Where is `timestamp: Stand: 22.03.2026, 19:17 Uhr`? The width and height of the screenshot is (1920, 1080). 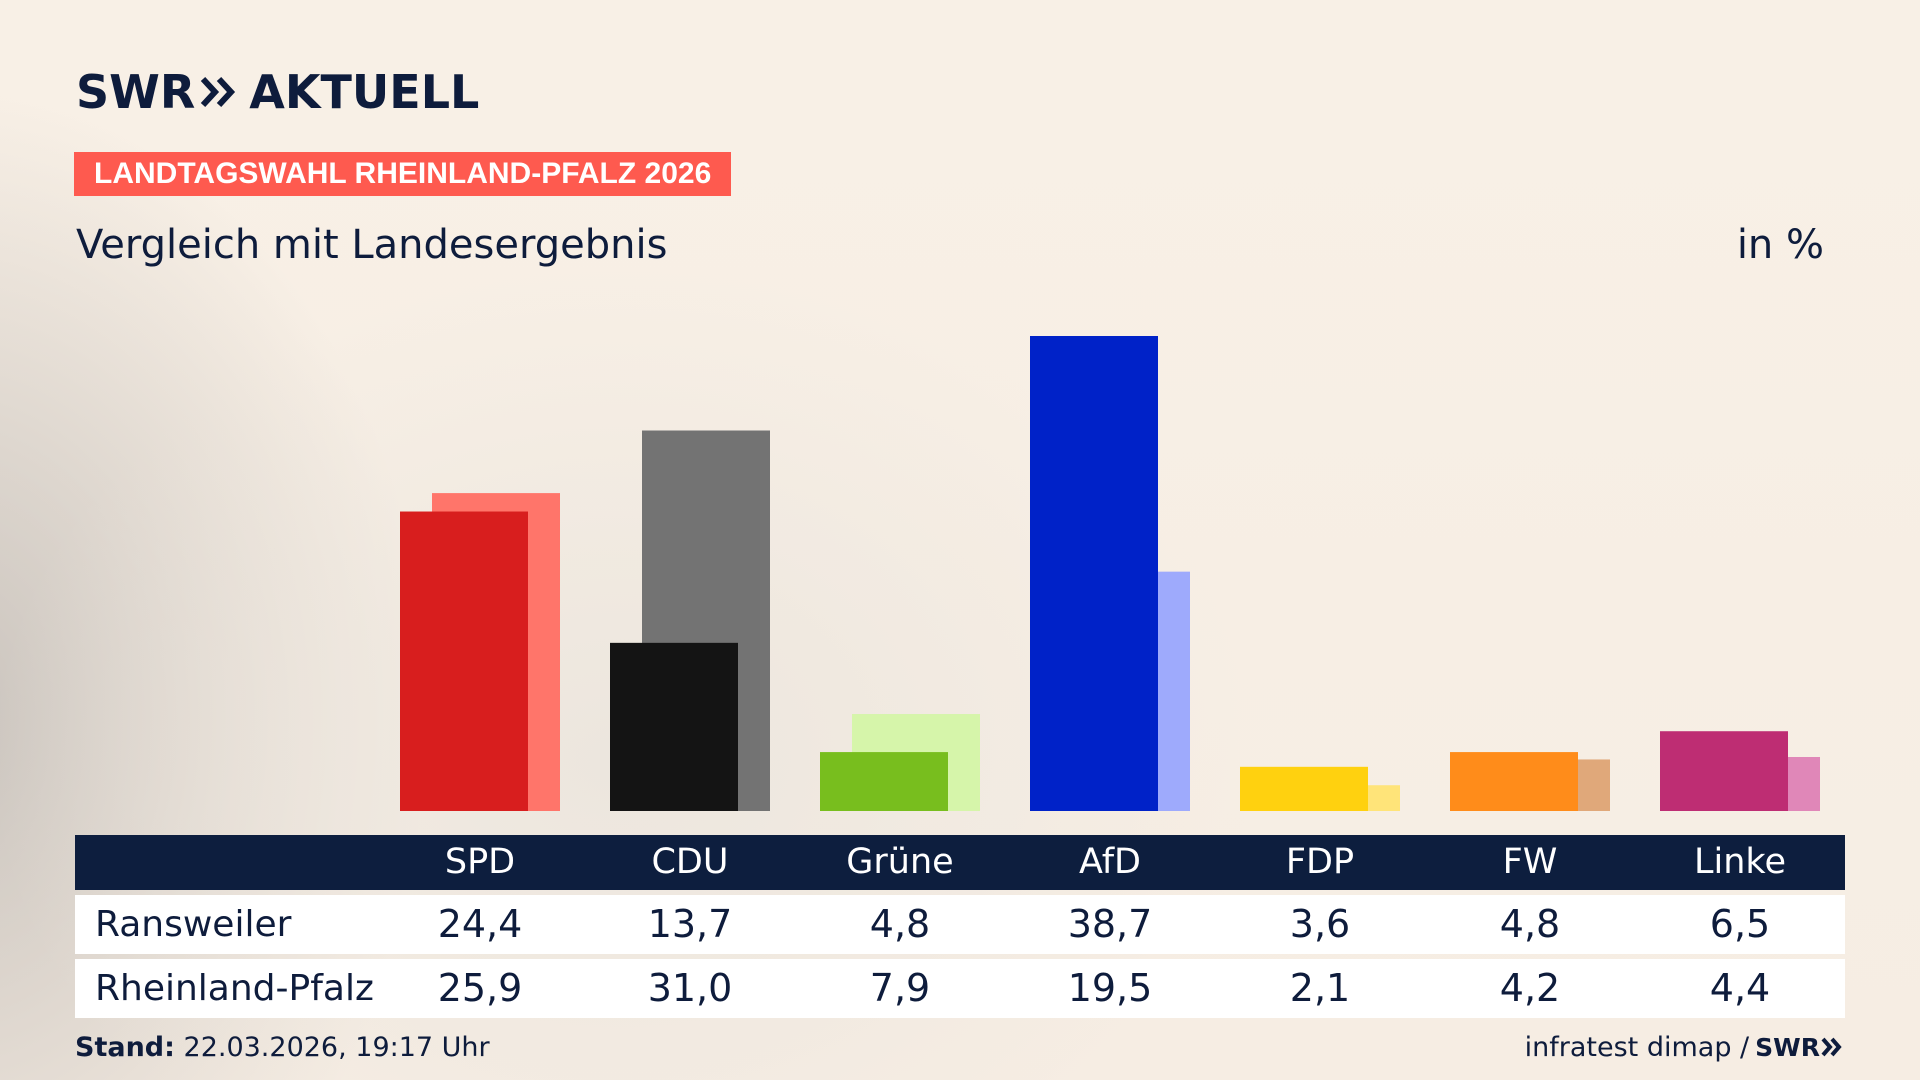
timestamp: Stand: 22.03.2026, 19:17 Uhr is located at coordinates (282, 1047).